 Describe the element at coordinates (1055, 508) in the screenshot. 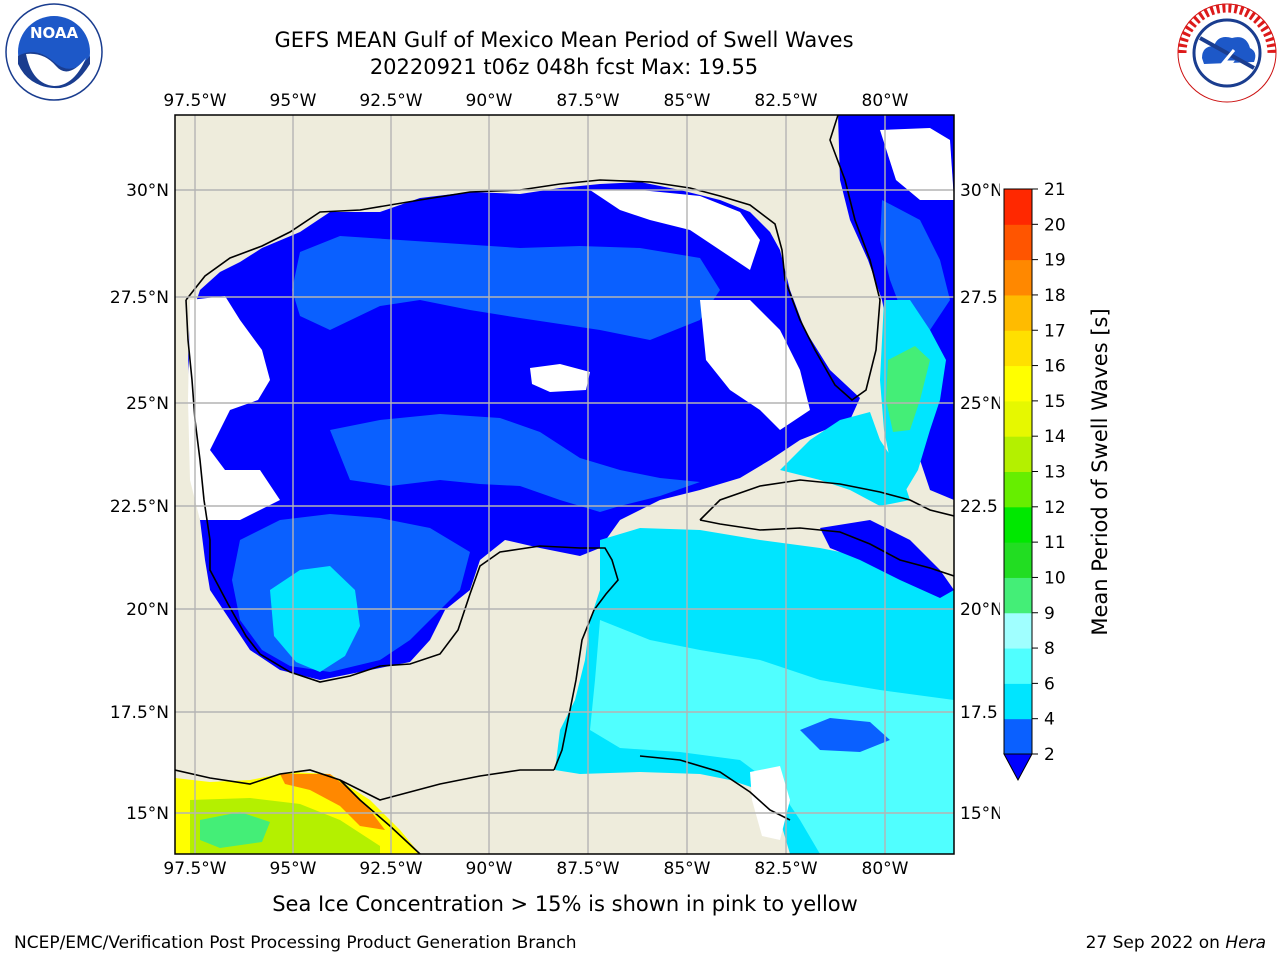

I see `colorbar-tick-label: 12` at that location.